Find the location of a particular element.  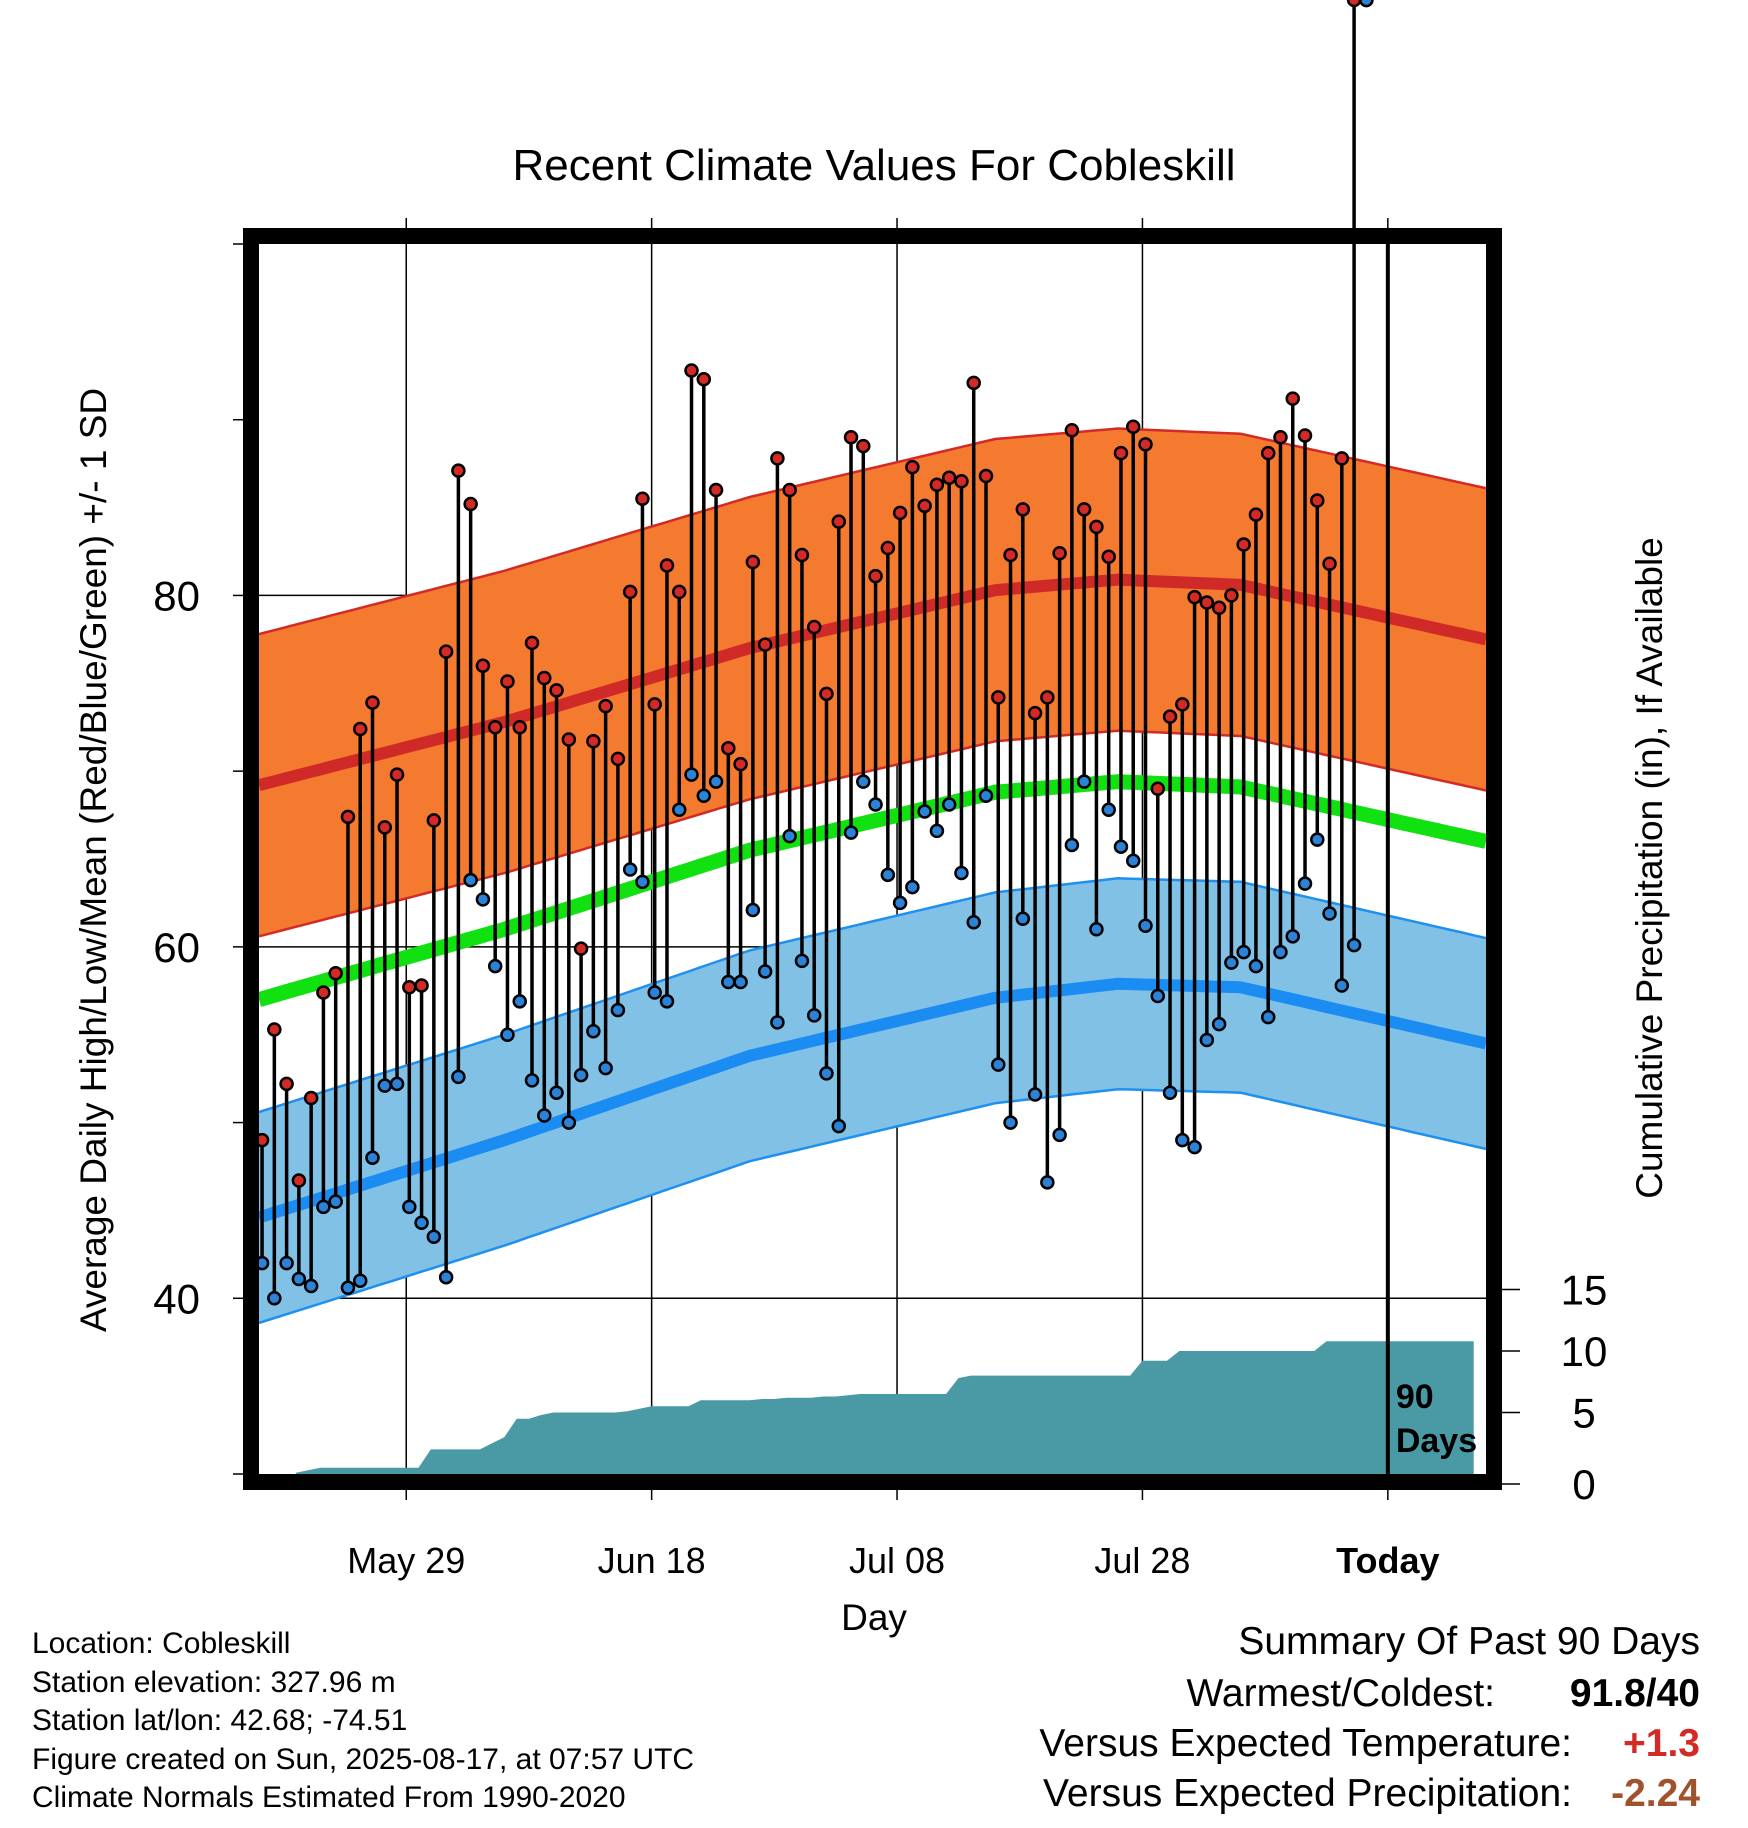

chart-title: Recent Climate Values For Cobleskill is located at coordinates (873, 165).